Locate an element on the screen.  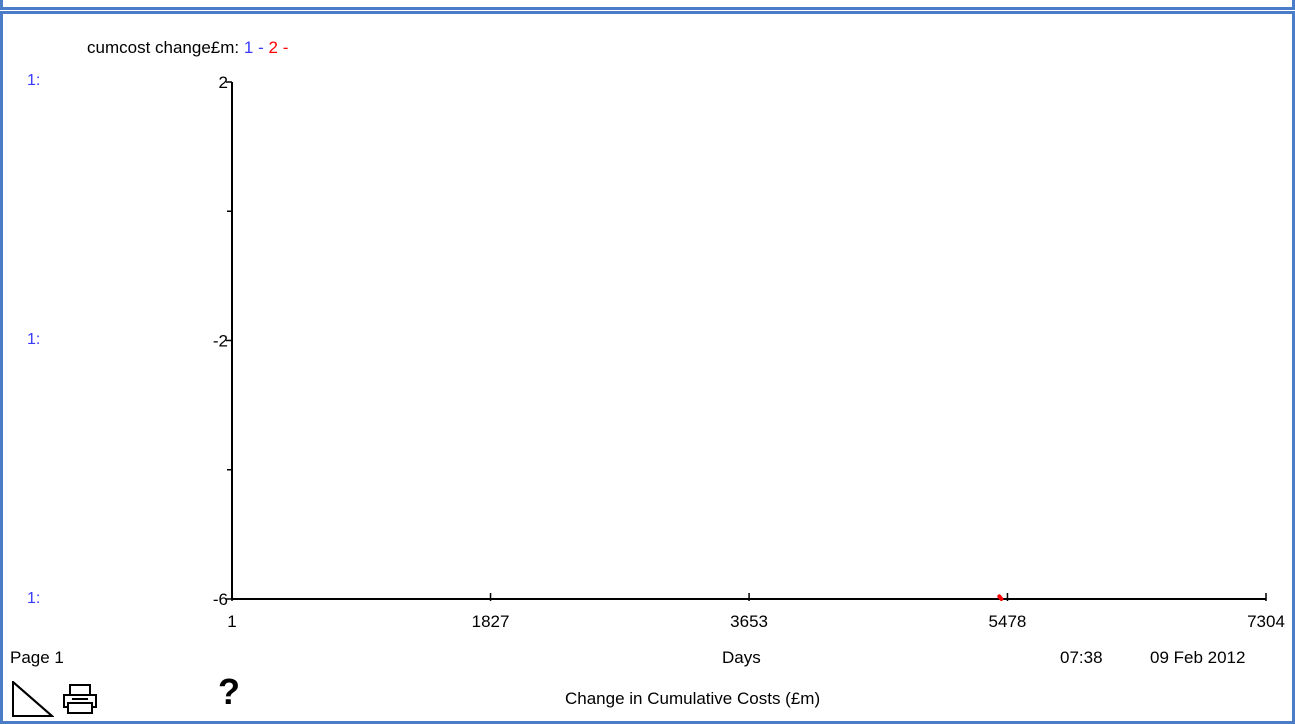
x-tick-label: 1 is located at coordinates (231, 621).